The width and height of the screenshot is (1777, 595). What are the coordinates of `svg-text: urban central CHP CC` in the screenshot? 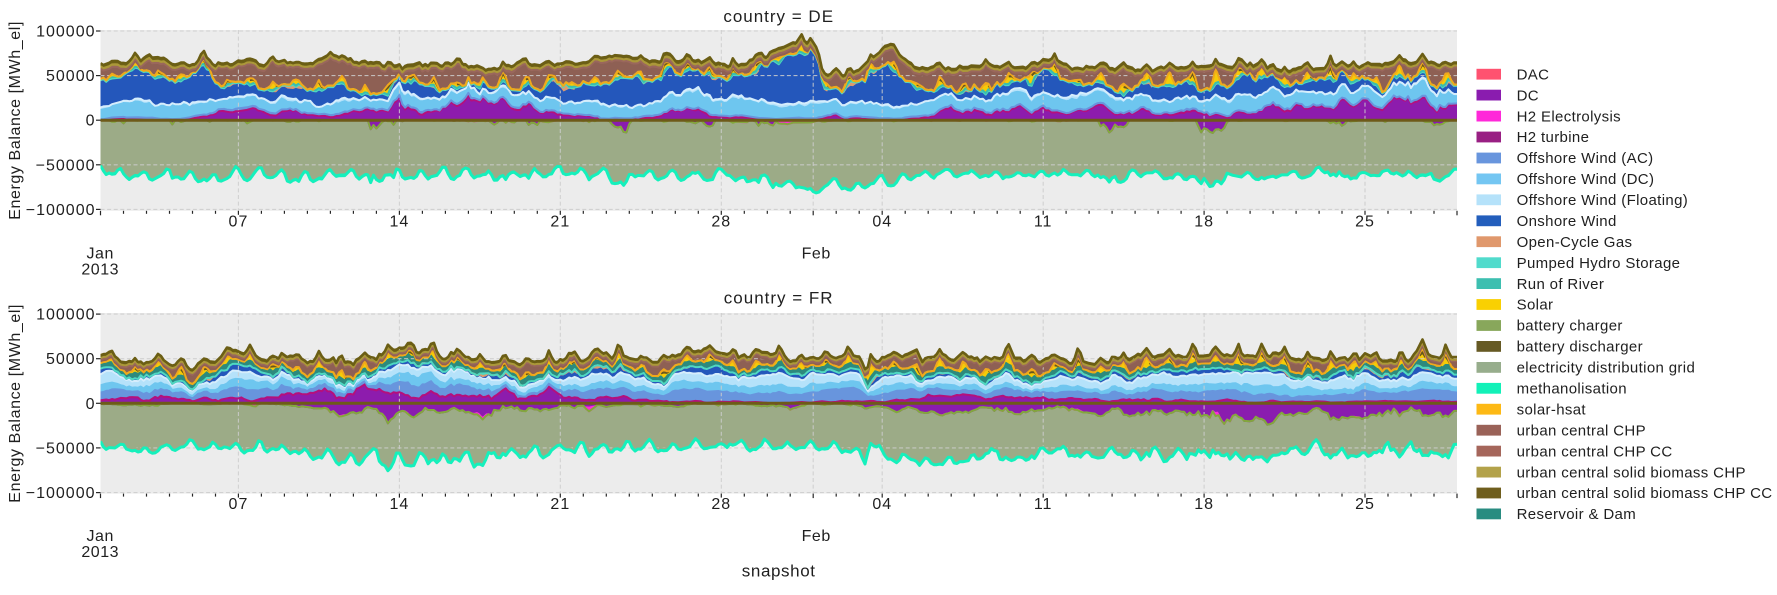 It's located at (1595, 451).